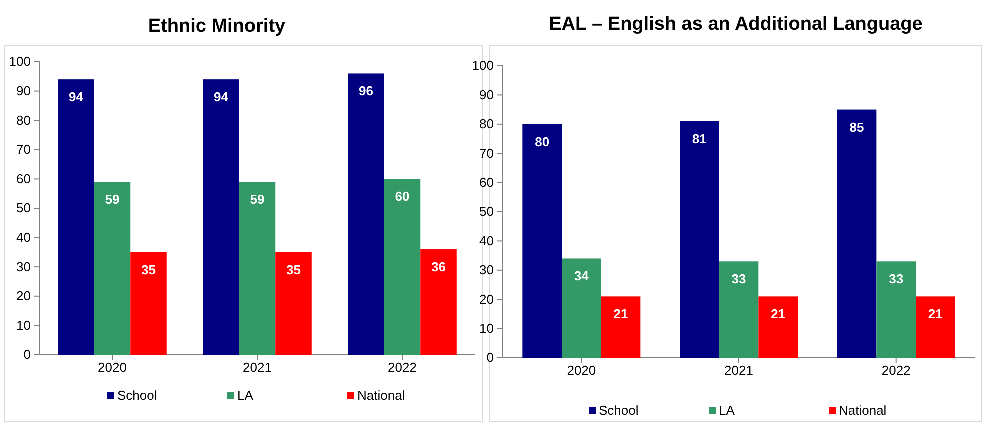  What do you see at coordinates (857, 127) in the screenshot?
I see `data-label: 85` at bounding box center [857, 127].